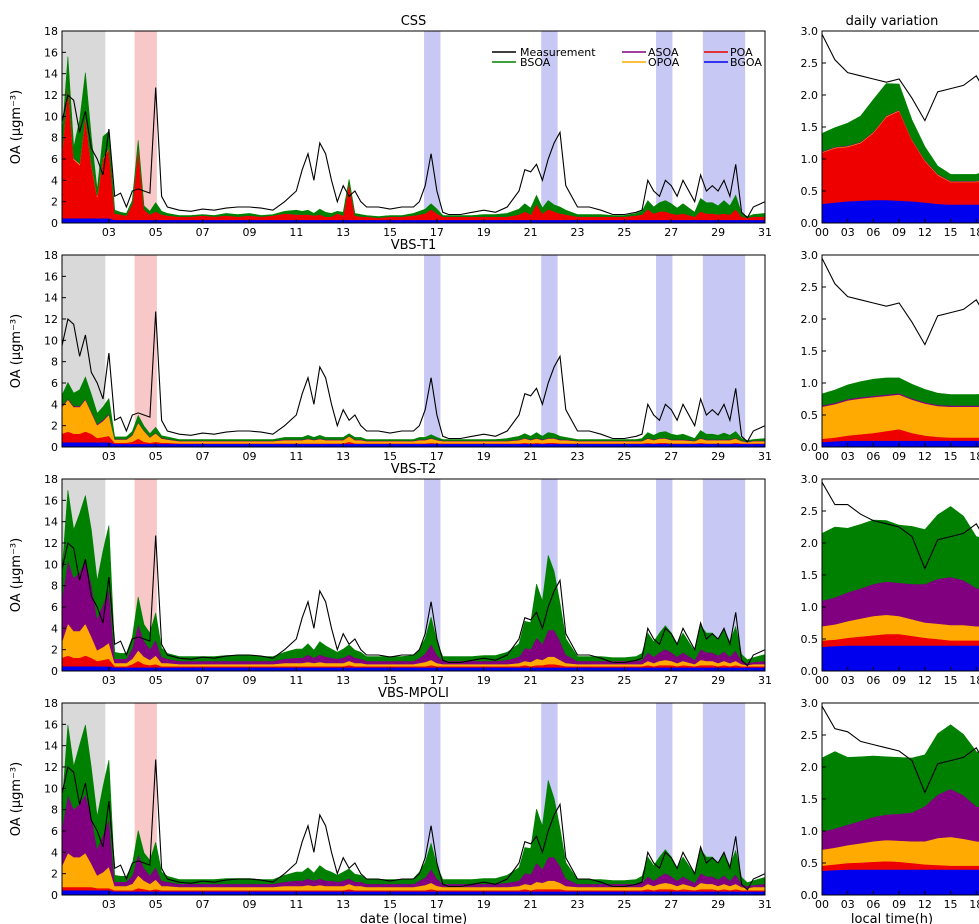 This screenshot has height=924, width=979. What do you see at coordinates (892, 21) in the screenshot?
I see `panel-title: daily variation` at bounding box center [892, 21].